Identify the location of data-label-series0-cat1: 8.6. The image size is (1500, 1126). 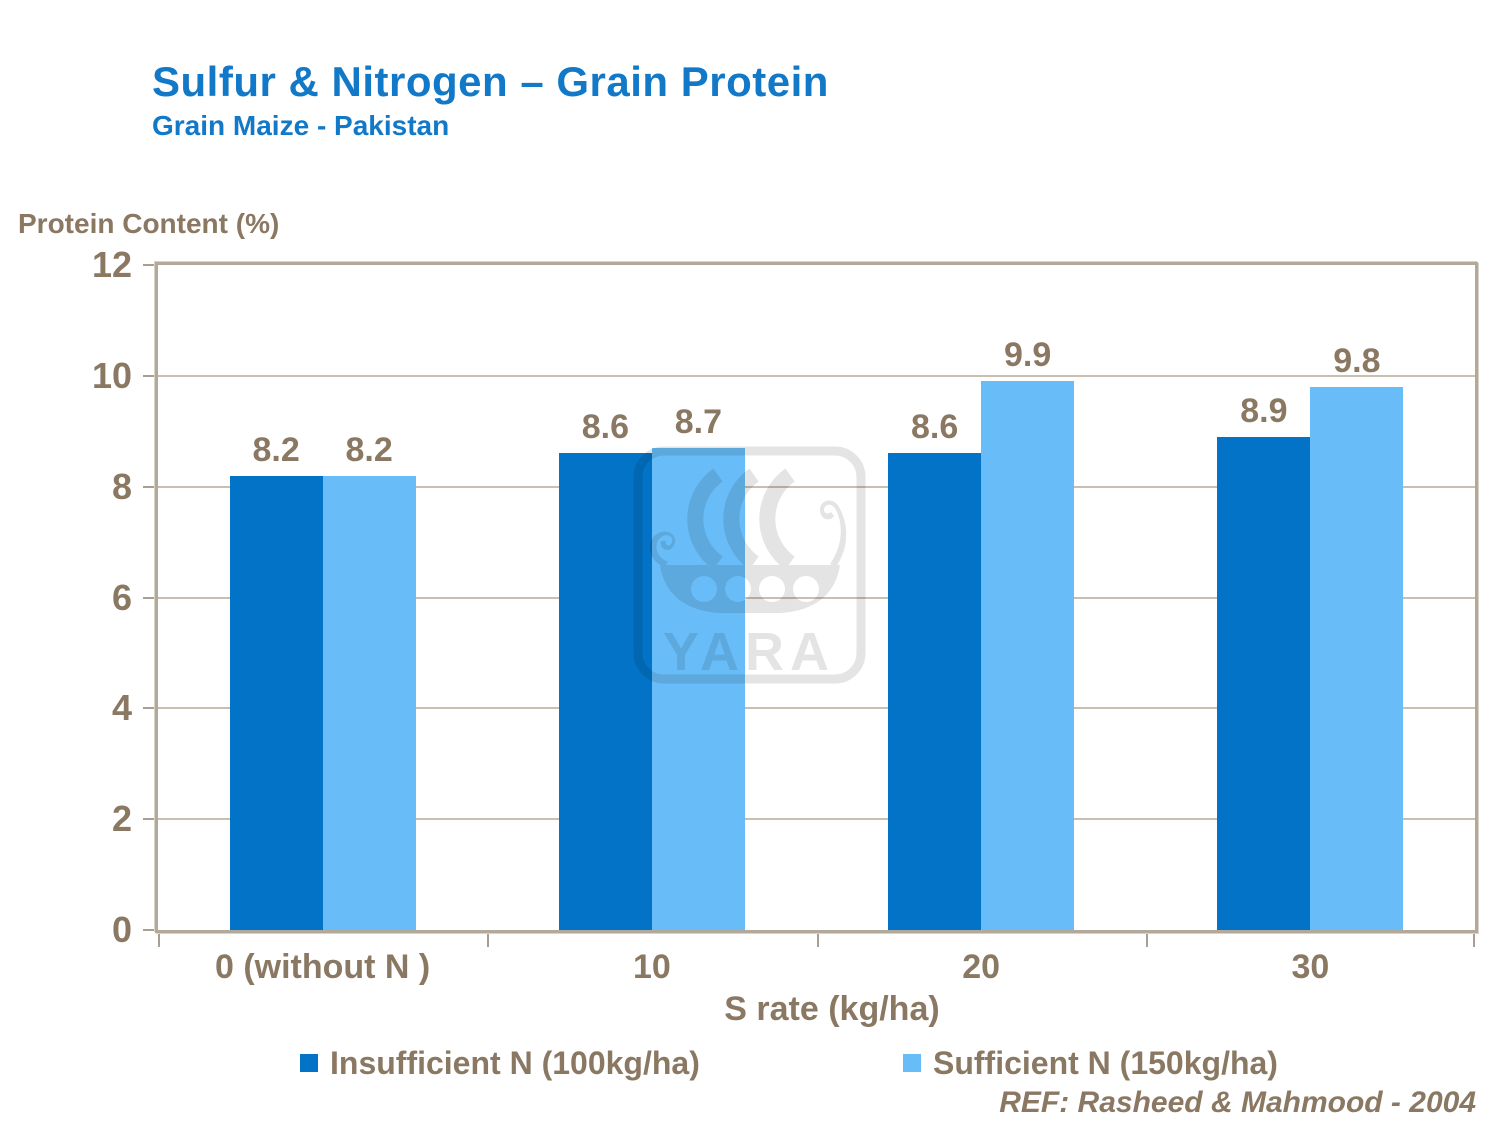
(605, 427).